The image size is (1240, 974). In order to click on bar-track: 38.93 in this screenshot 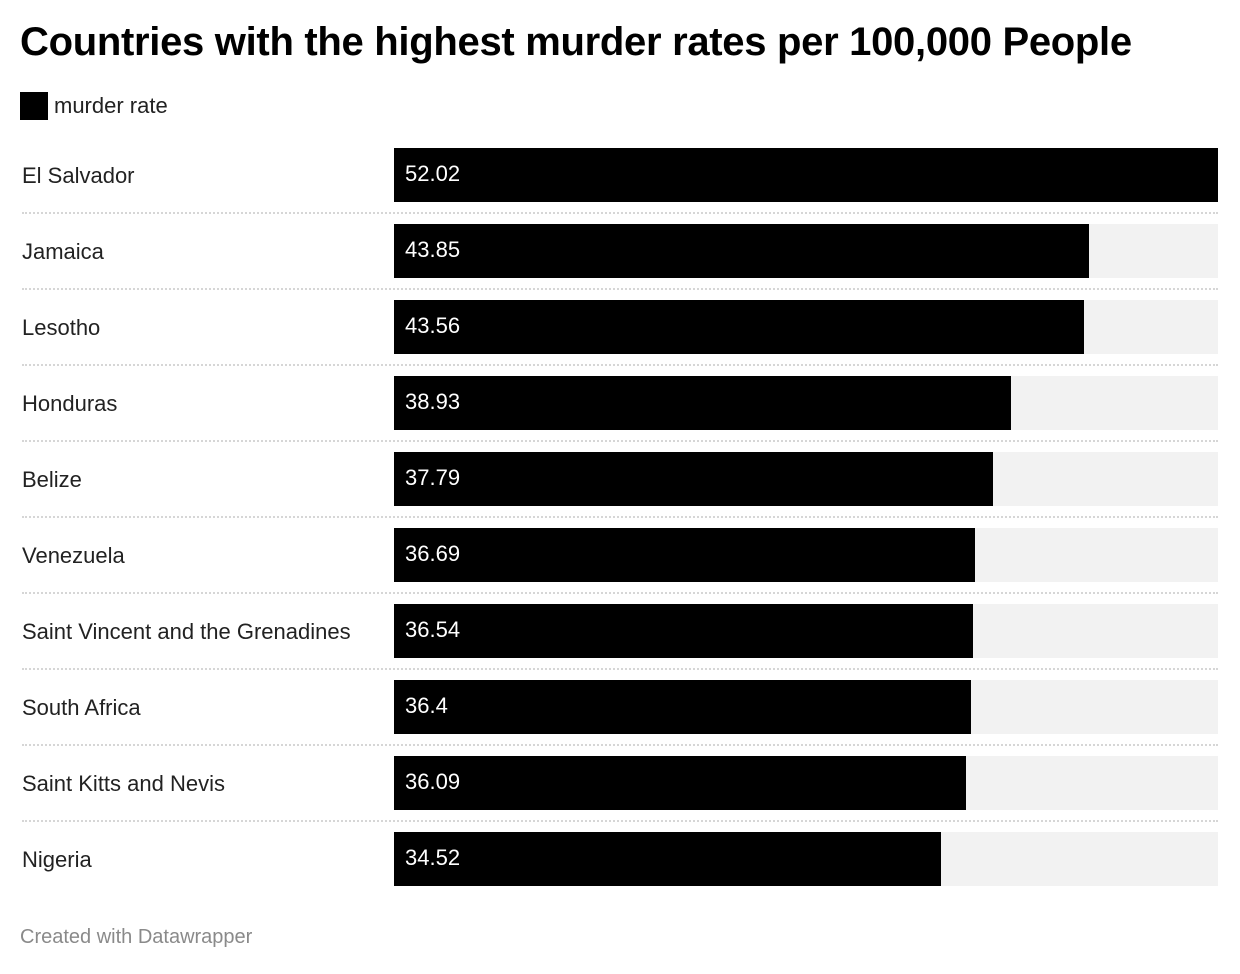, I will do `click(806, 403)`.